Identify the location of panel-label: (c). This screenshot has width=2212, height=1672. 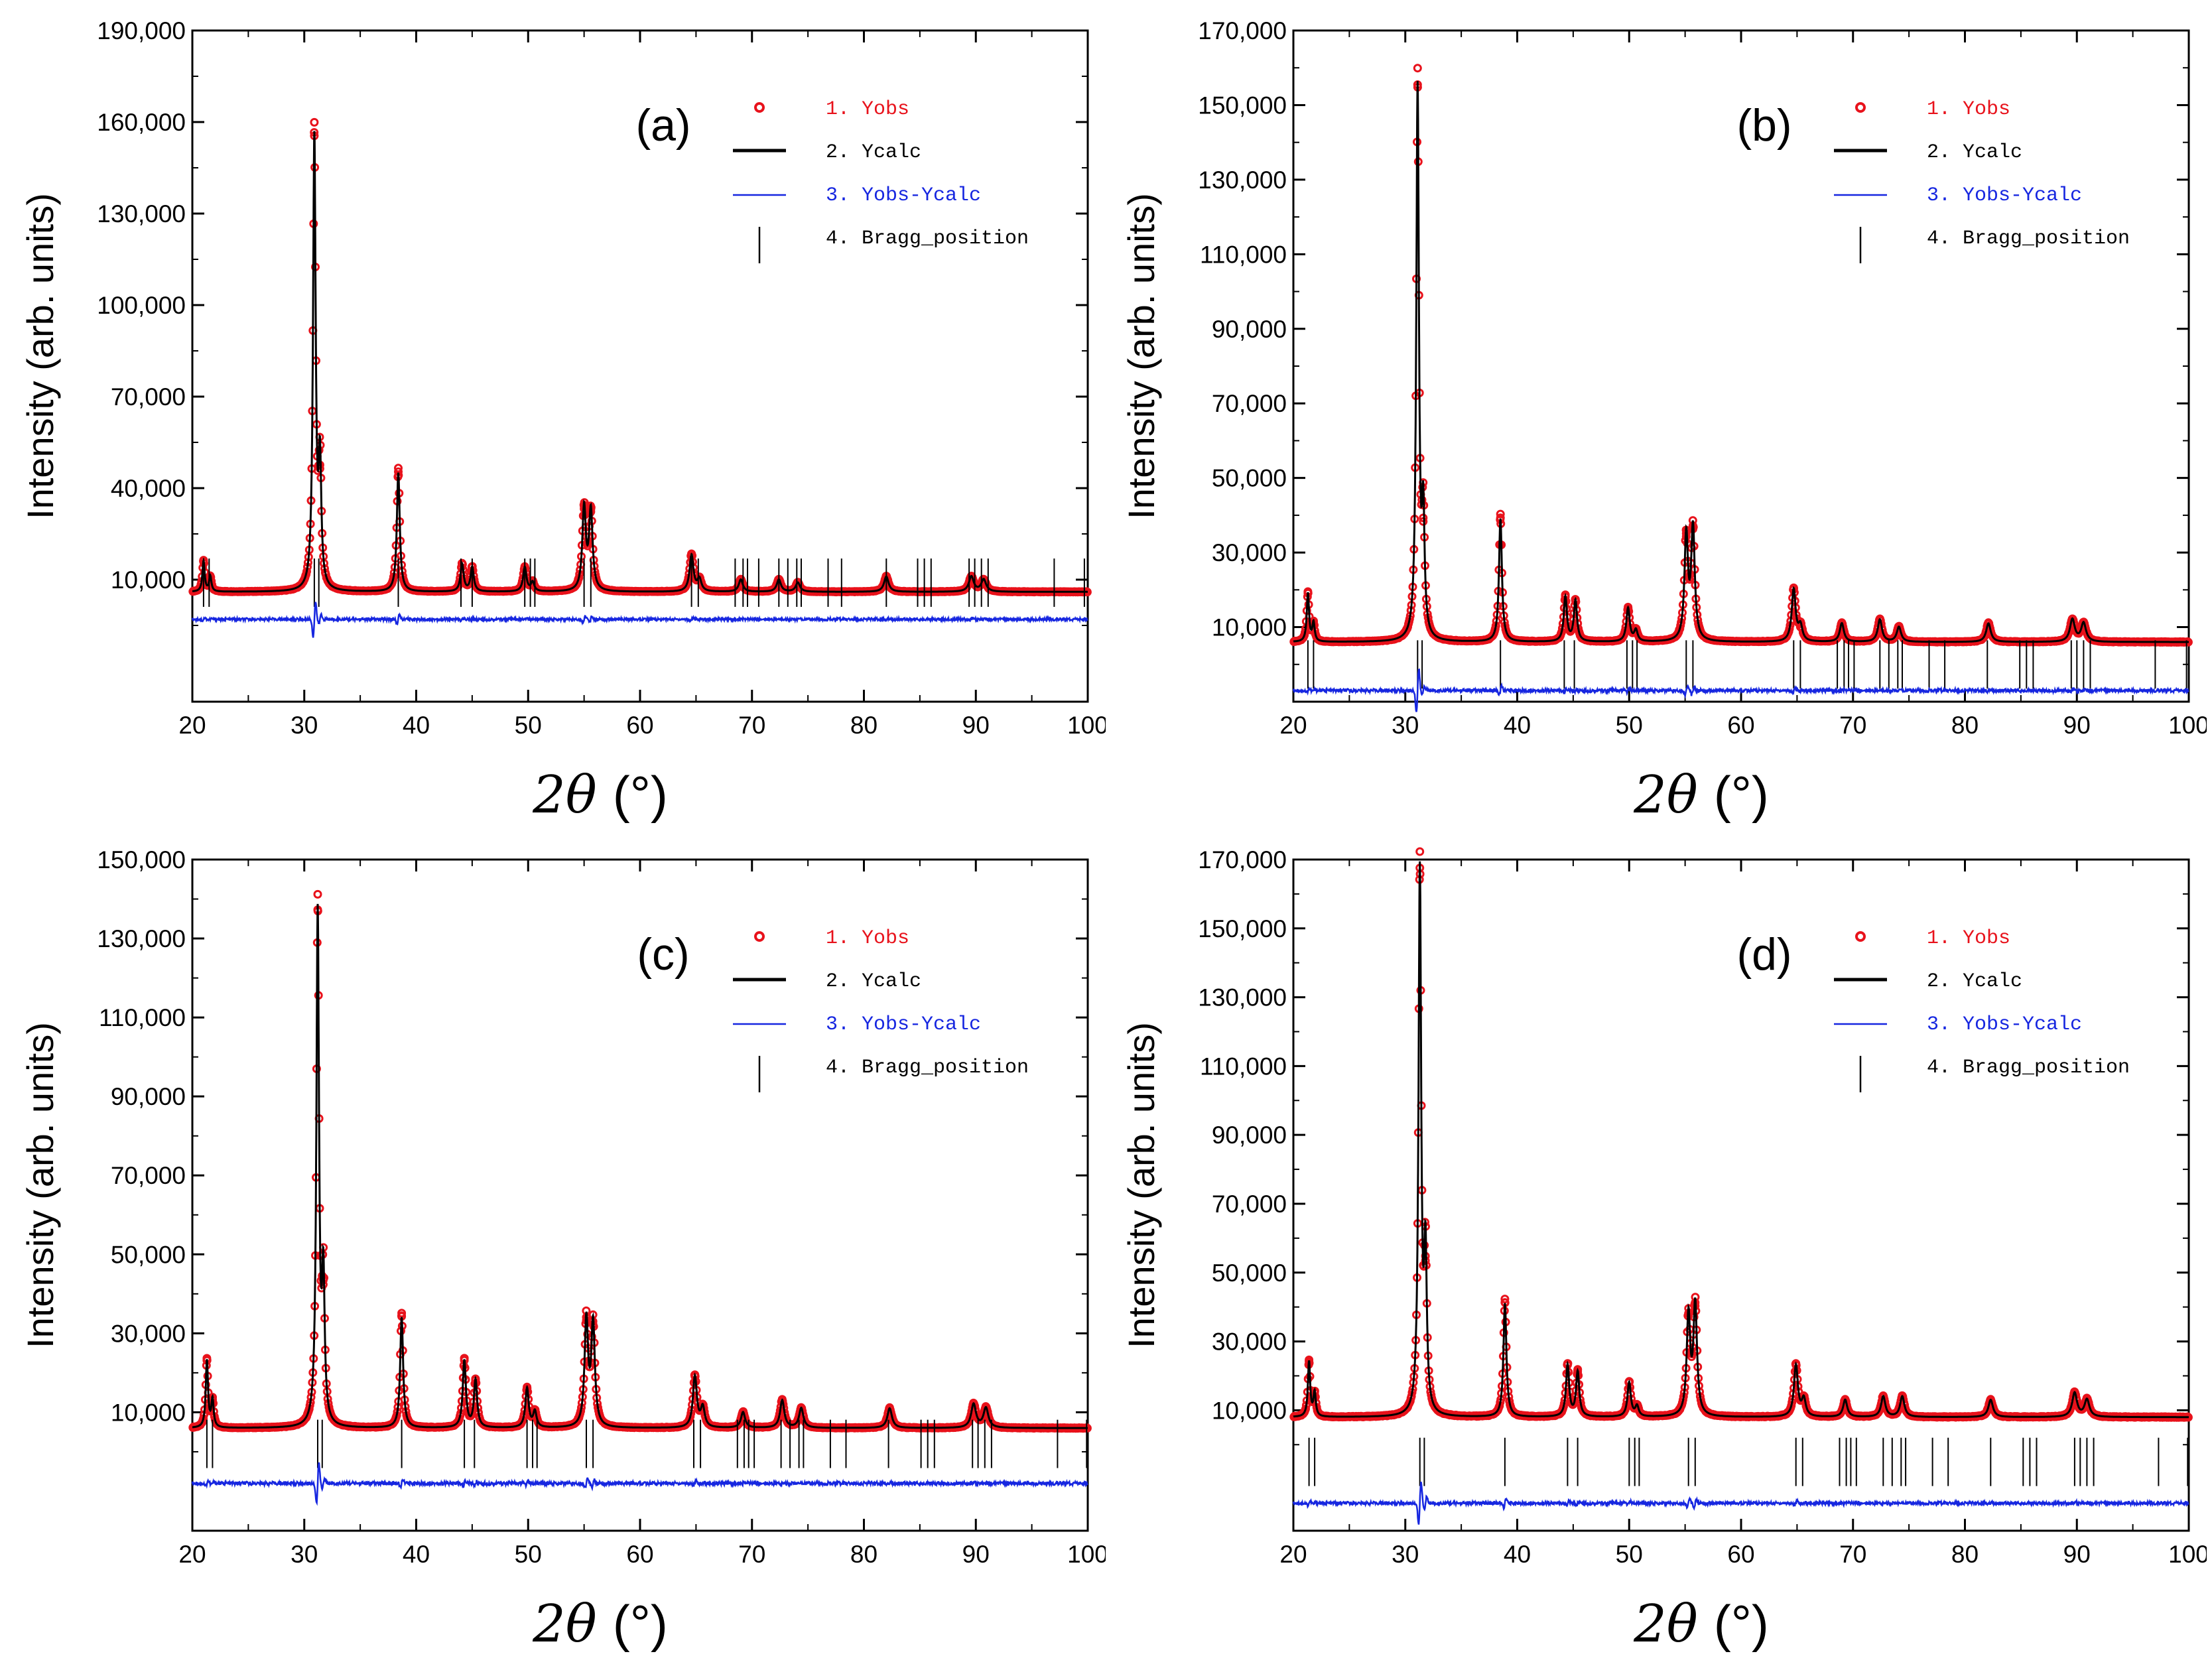
(663, 954).